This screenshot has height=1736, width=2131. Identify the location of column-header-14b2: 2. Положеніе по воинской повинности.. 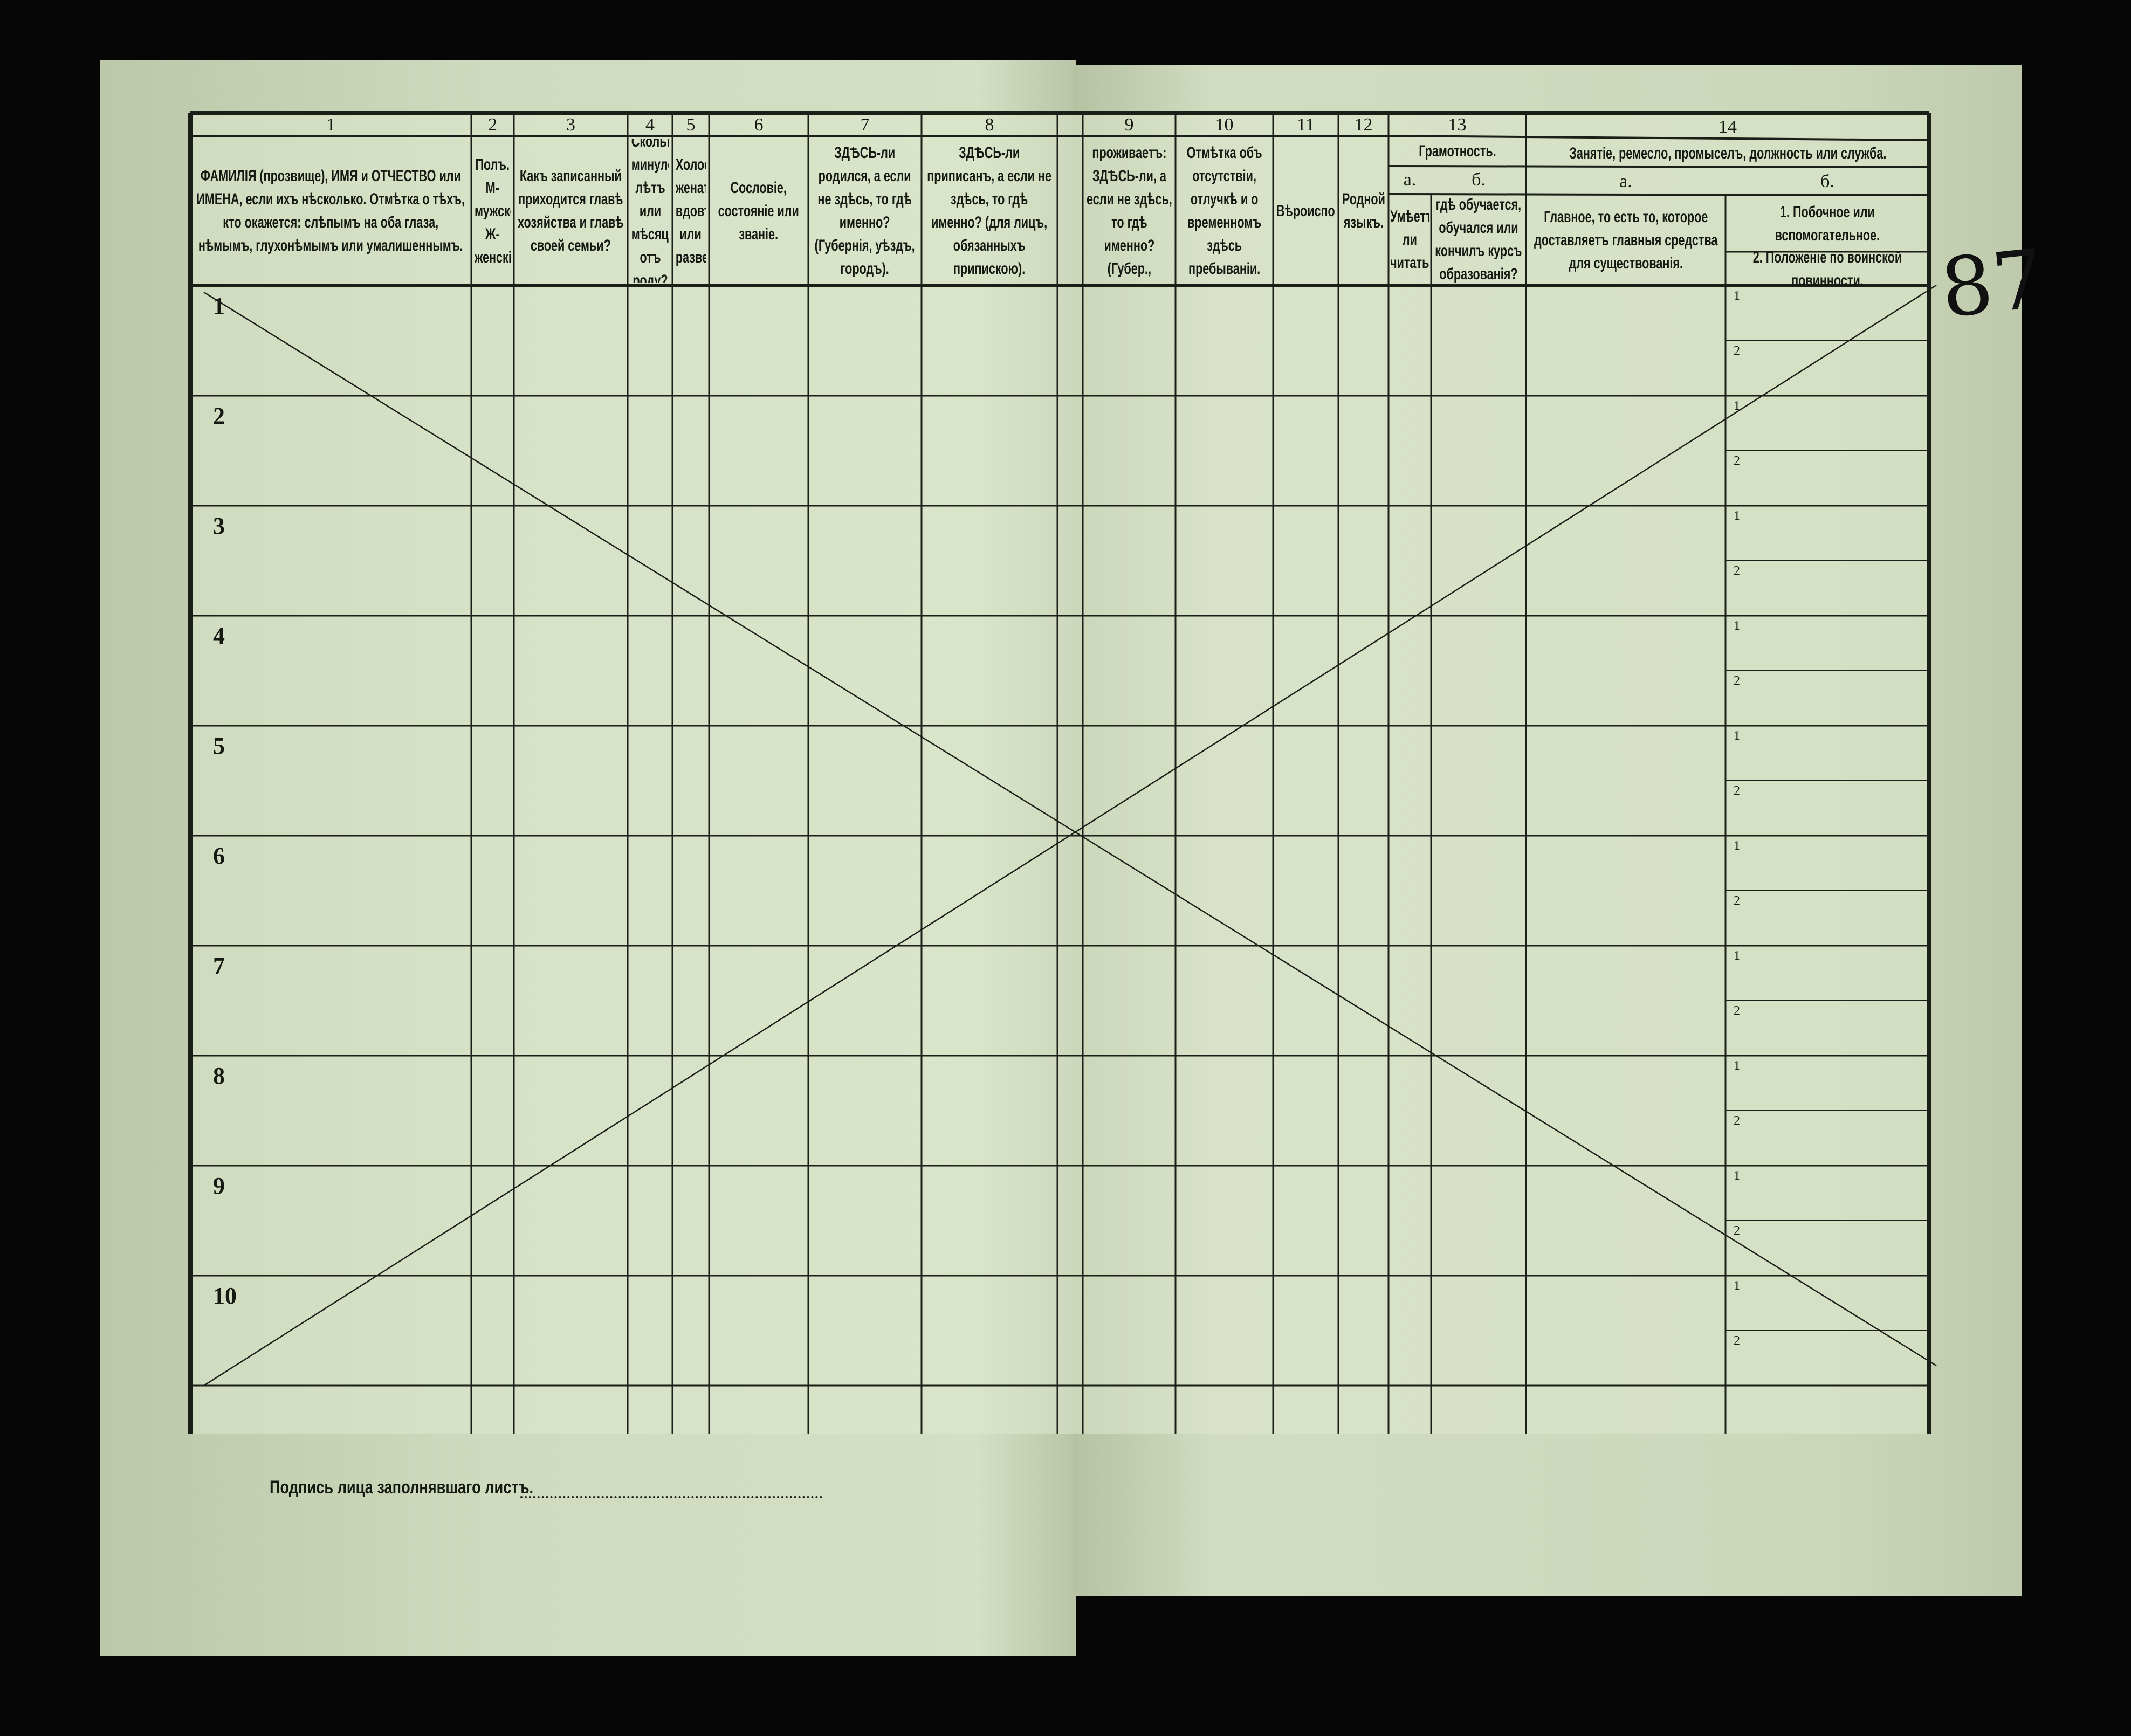
(1827, 269).